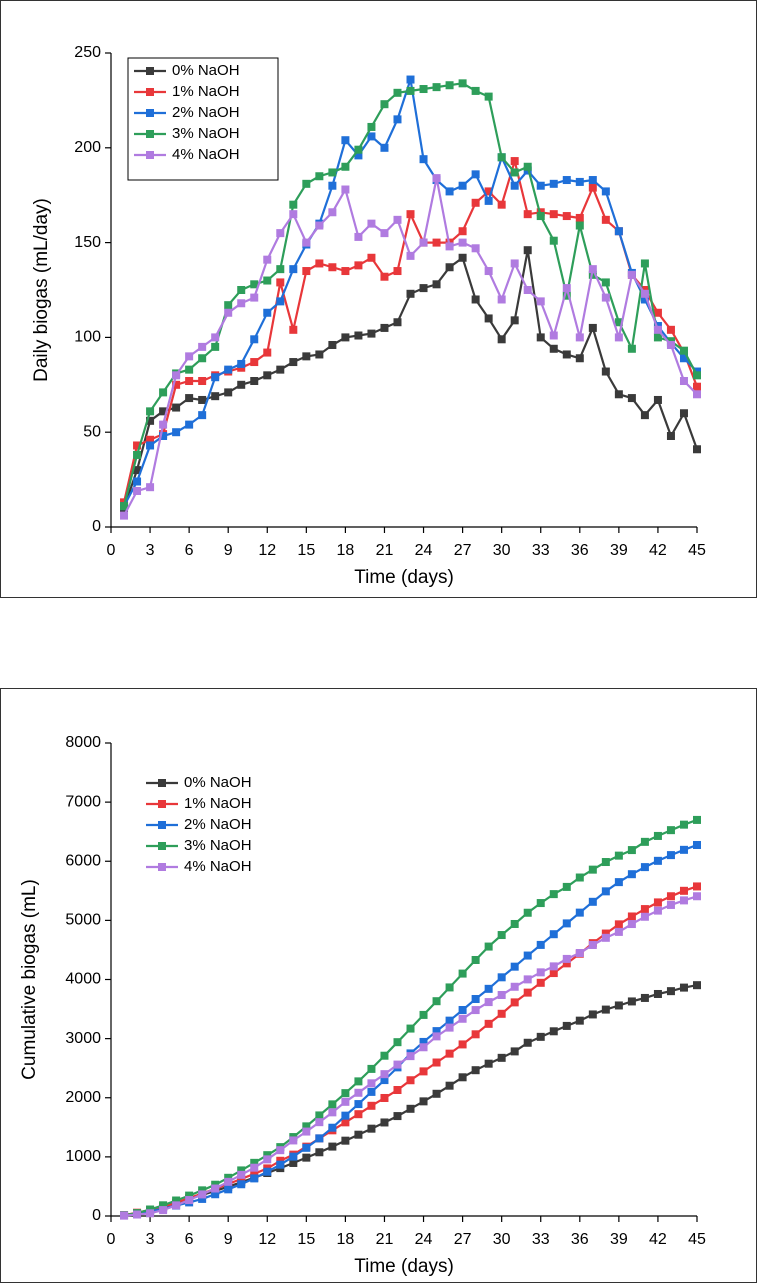 The width and height of the screenshot is (758, 1284). What do you see at coordinates (658, 550) in the screenshot?
I see `x-tick-label: 42` at bounding box center [658, 550].